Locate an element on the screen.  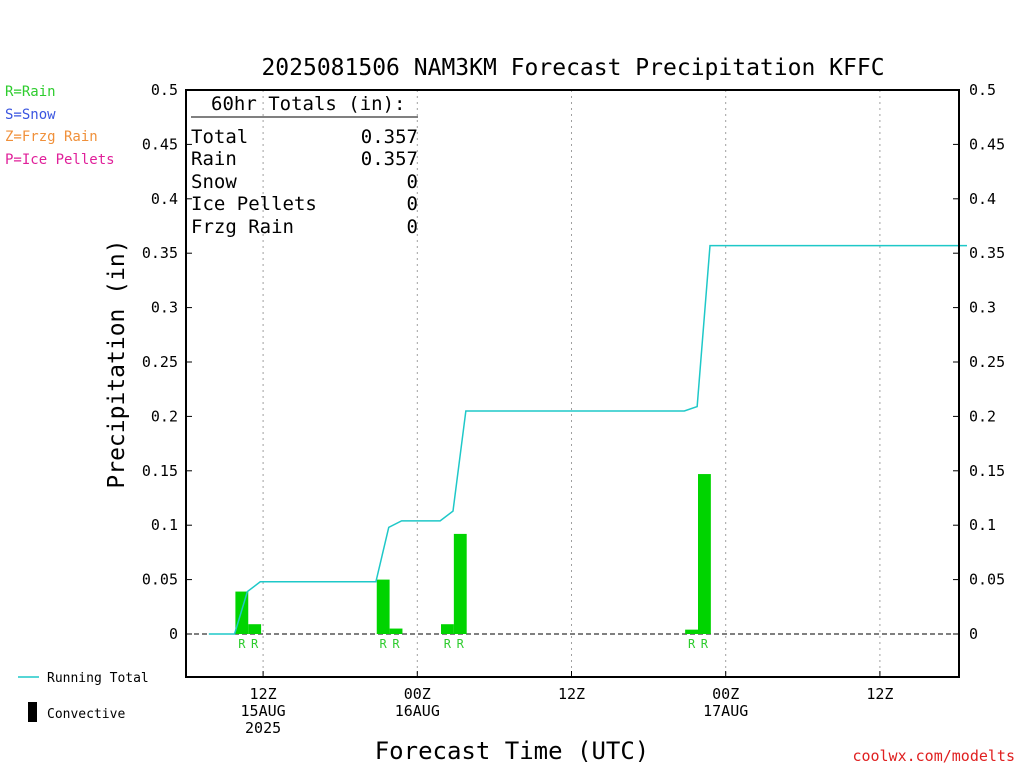
y-axis-left-ticks: 0 0.05 0.1 0.15 0.2 0.25 0.3 0.35 0.4 0.45 0.5 is located at coordinates (167, 362).